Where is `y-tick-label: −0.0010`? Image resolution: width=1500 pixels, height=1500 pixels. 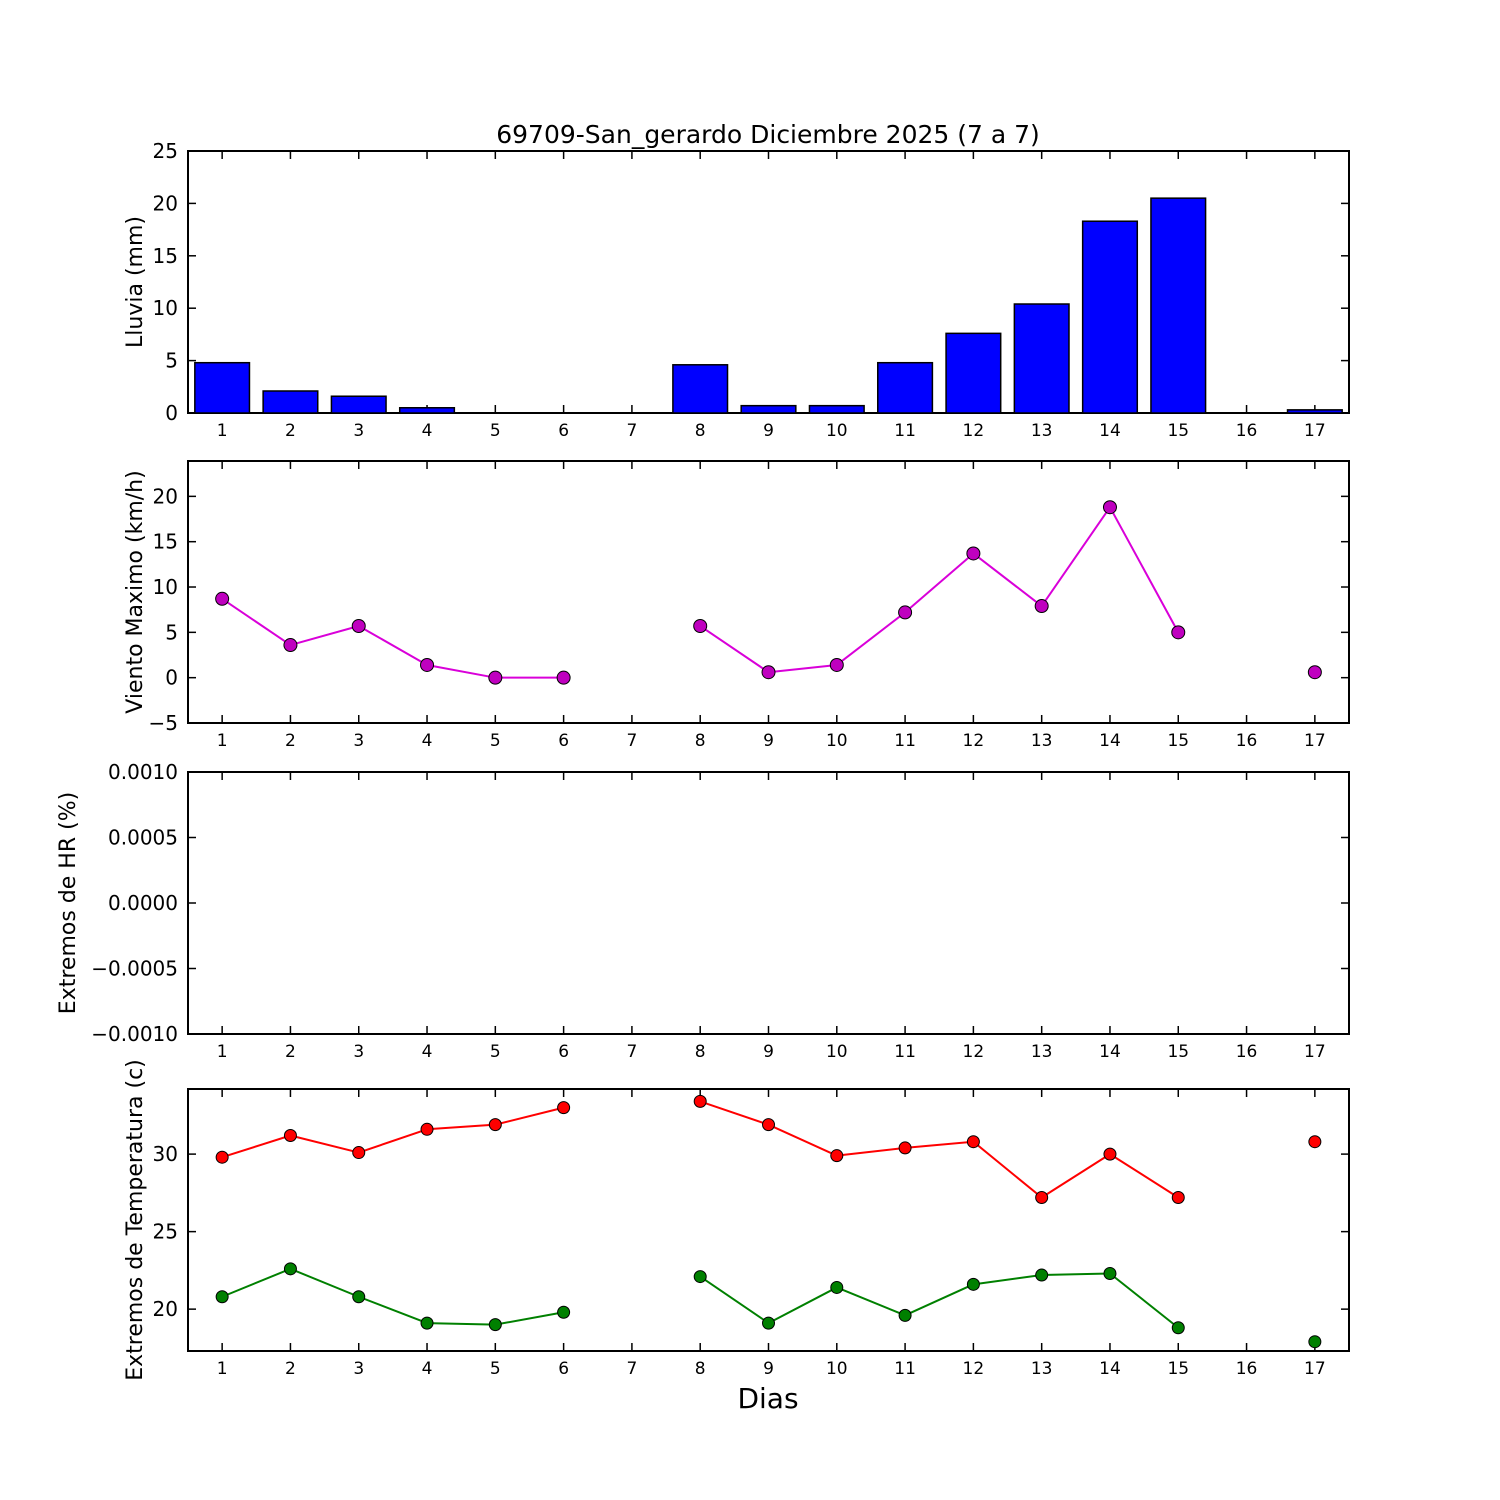
y-tick-label: −0.0010 is located at coordinates (134, 1034).